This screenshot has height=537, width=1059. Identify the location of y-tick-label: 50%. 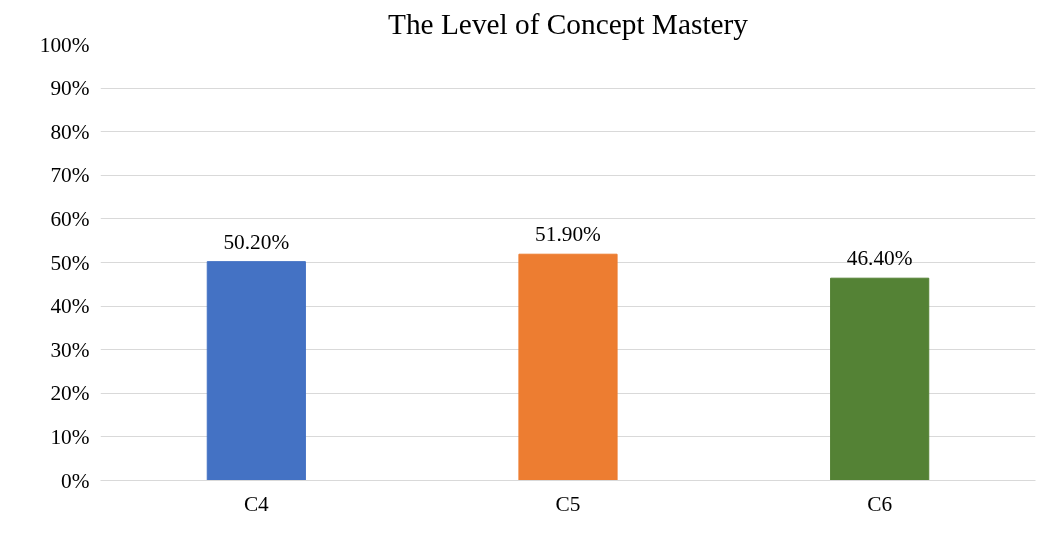
(70, 262).